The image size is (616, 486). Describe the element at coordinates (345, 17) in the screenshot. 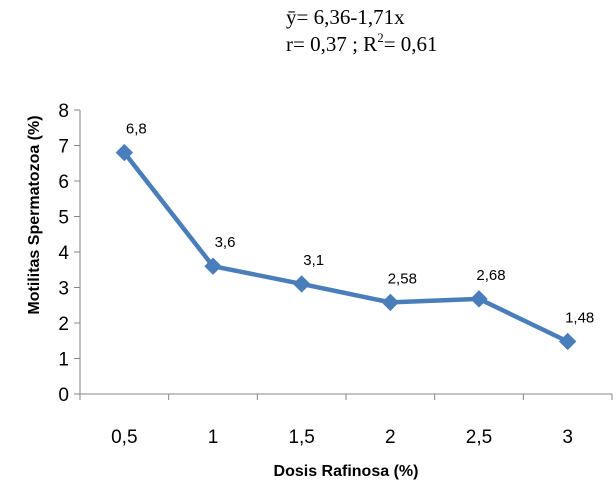

I see `regression-equation: ȳ= 6,36-1,71x` at that location.